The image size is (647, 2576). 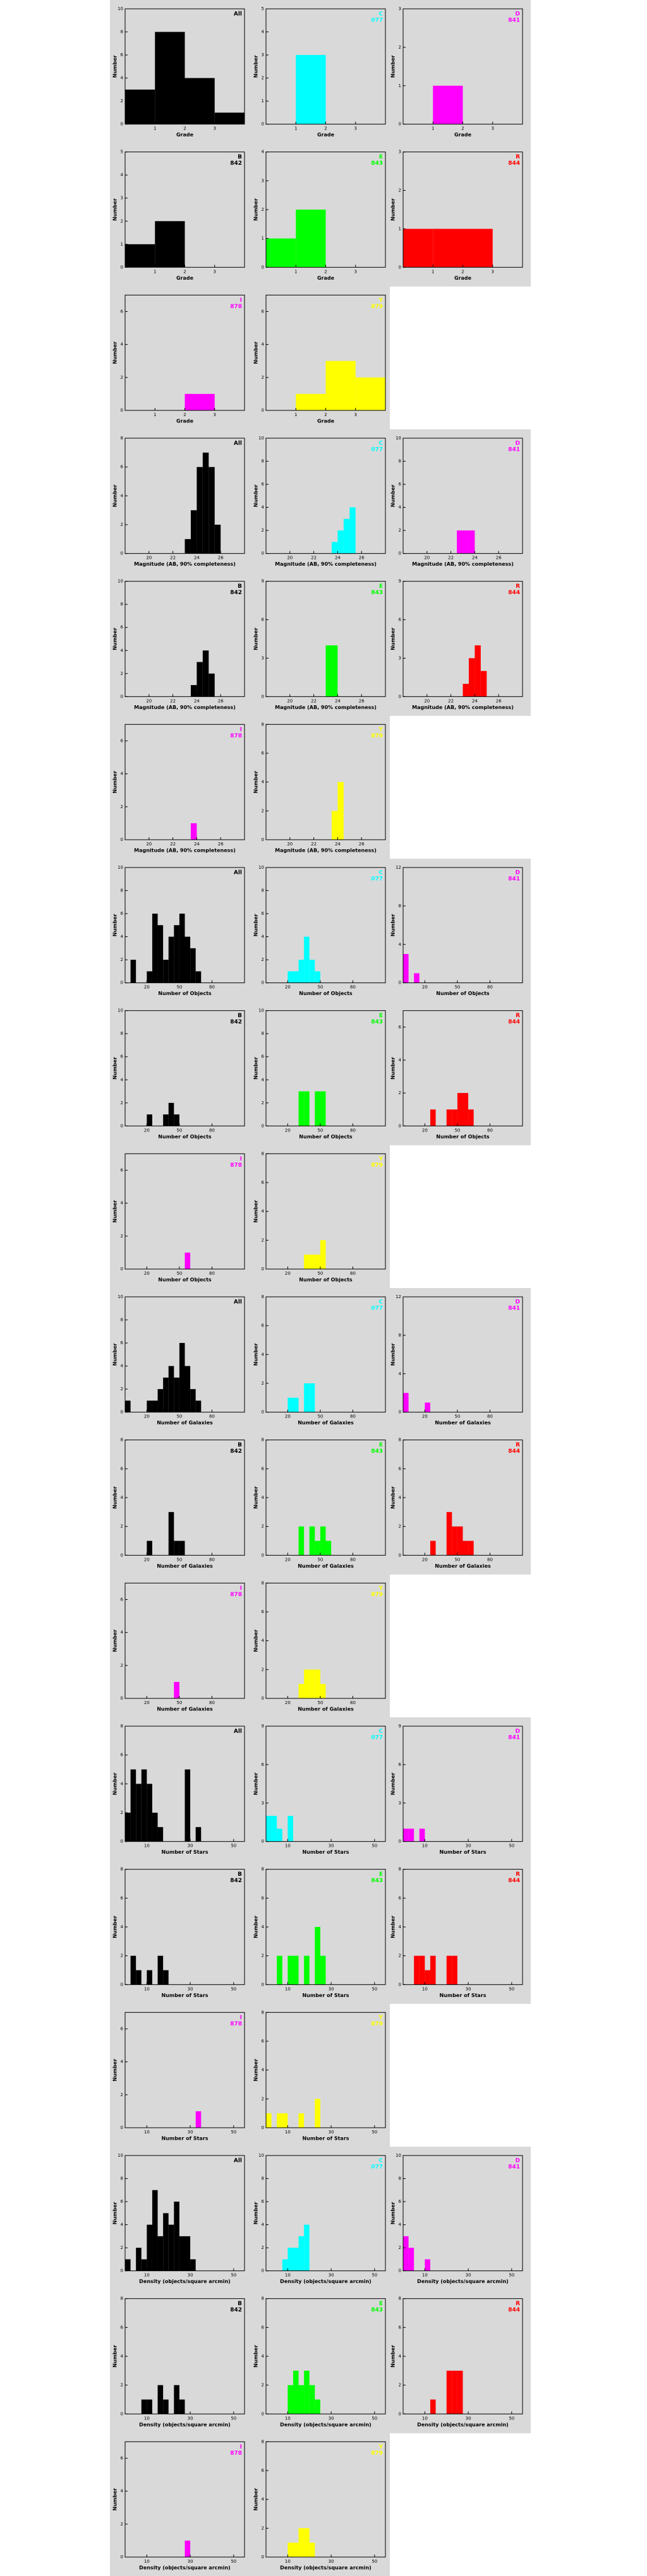 I want to click on y-tick-label: 3, so click(x=263, y=657).